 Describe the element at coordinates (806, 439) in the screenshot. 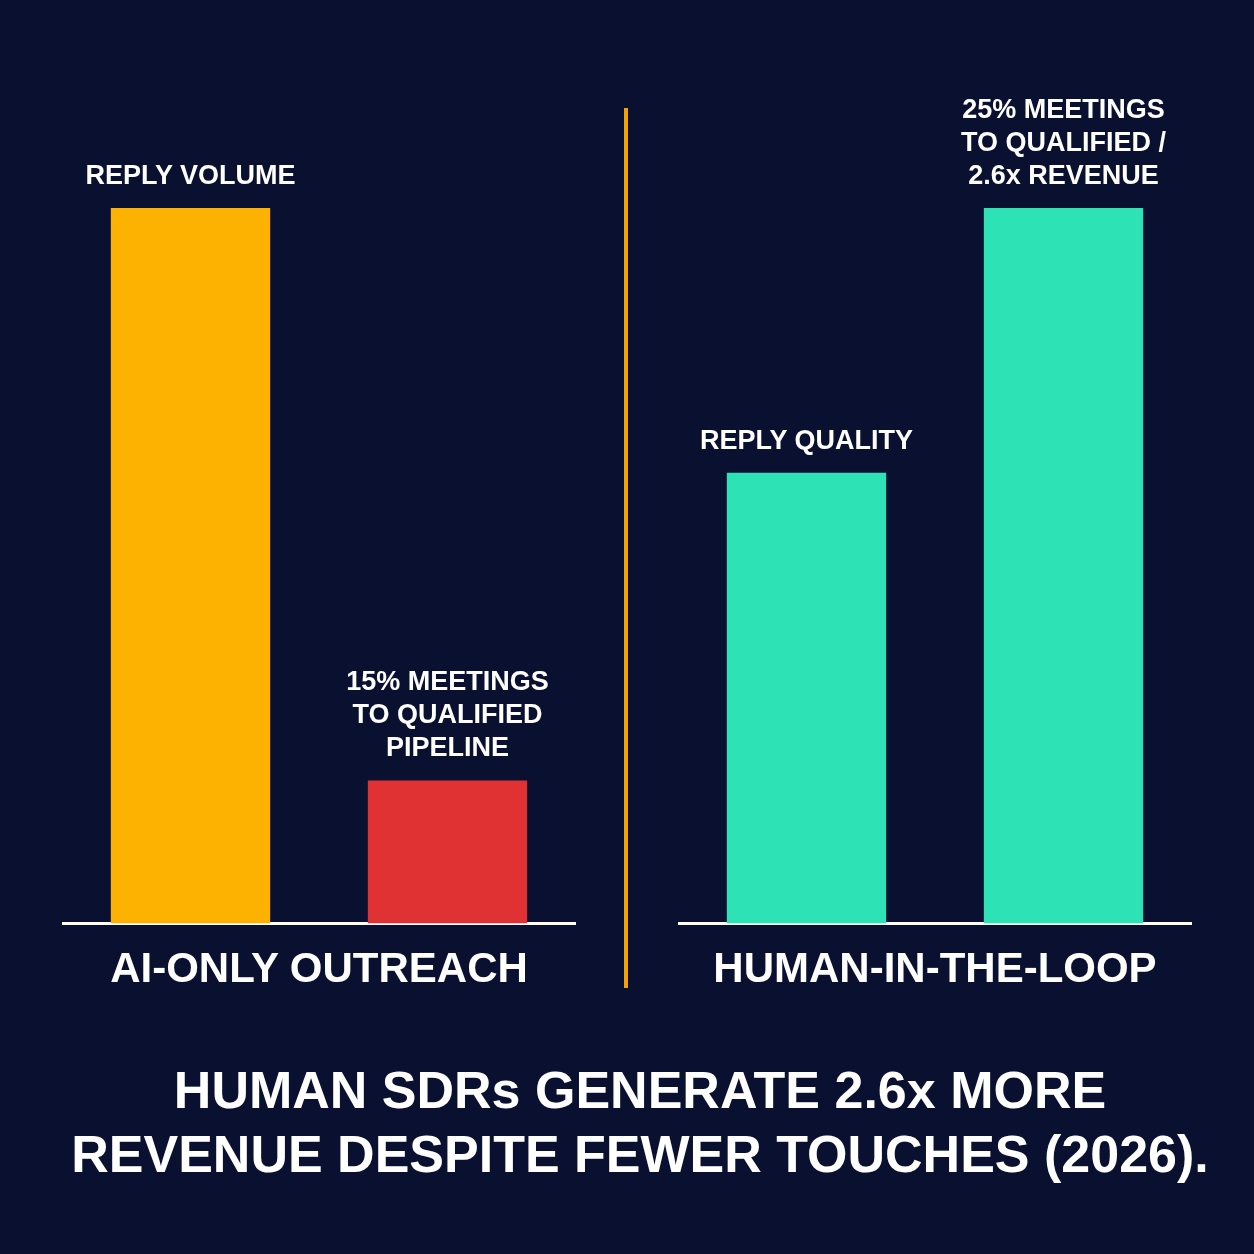

I see `x-tick-label: REPLY QUALITY` at that location.